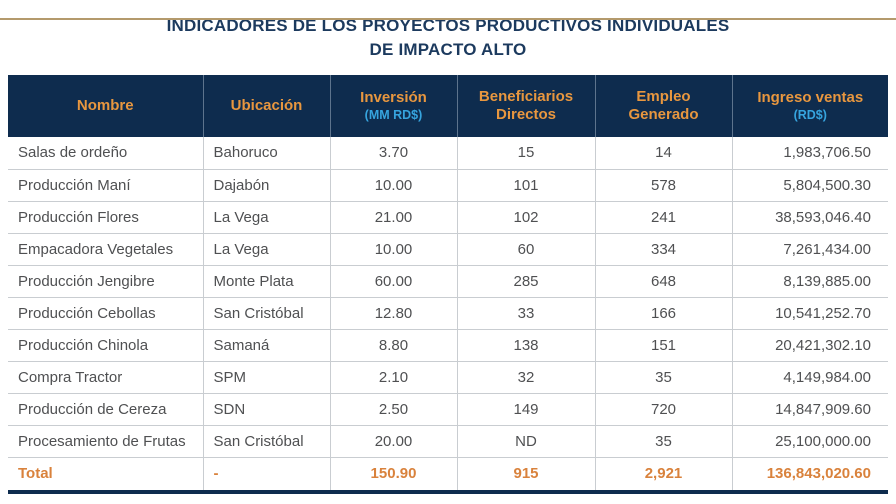 The image size is (896, 504). Describe the element at coordinates (448, 49) in the screenshot. I see `page-title-line2: DE IMPACTO ALTO` at that location.